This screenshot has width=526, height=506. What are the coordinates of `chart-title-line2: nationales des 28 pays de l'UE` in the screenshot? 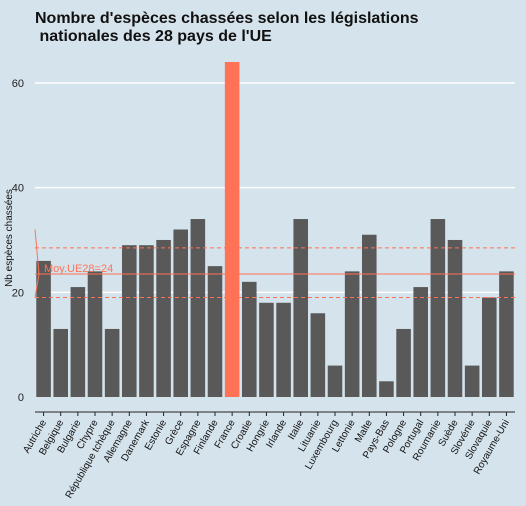 It's located at (153, 36).